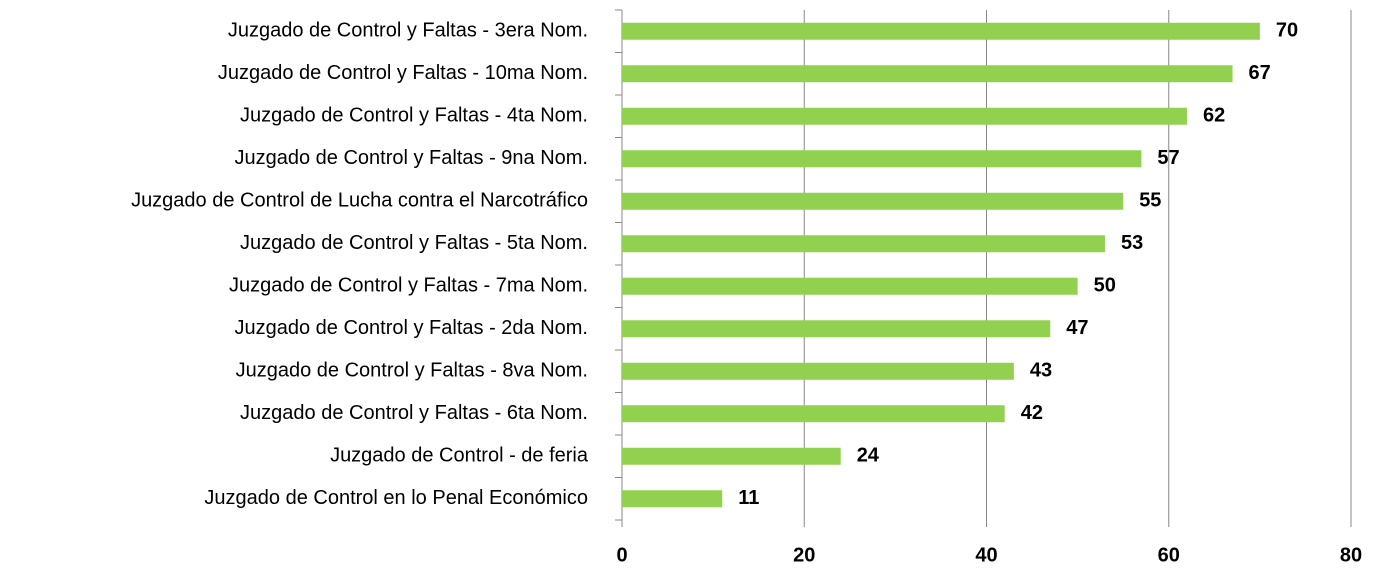 The image size is (1383, 568). What do you see at coordinates (748, 498) in the screenshot?
I see `value-label: 11` at bounding box center [748, 498].